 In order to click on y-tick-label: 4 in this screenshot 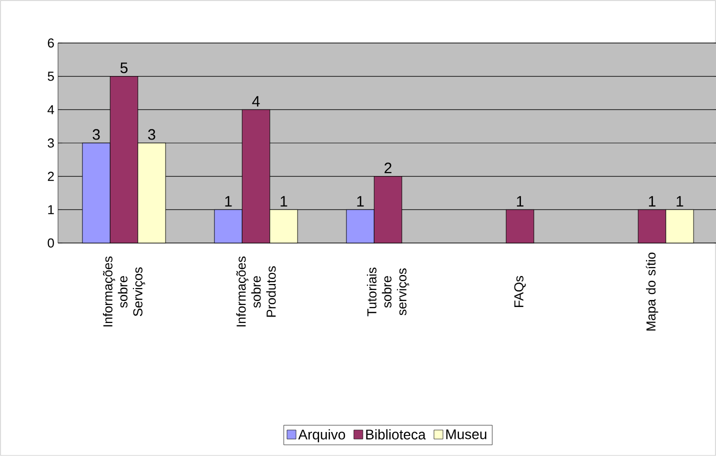, I will do `click(51, 109)`.